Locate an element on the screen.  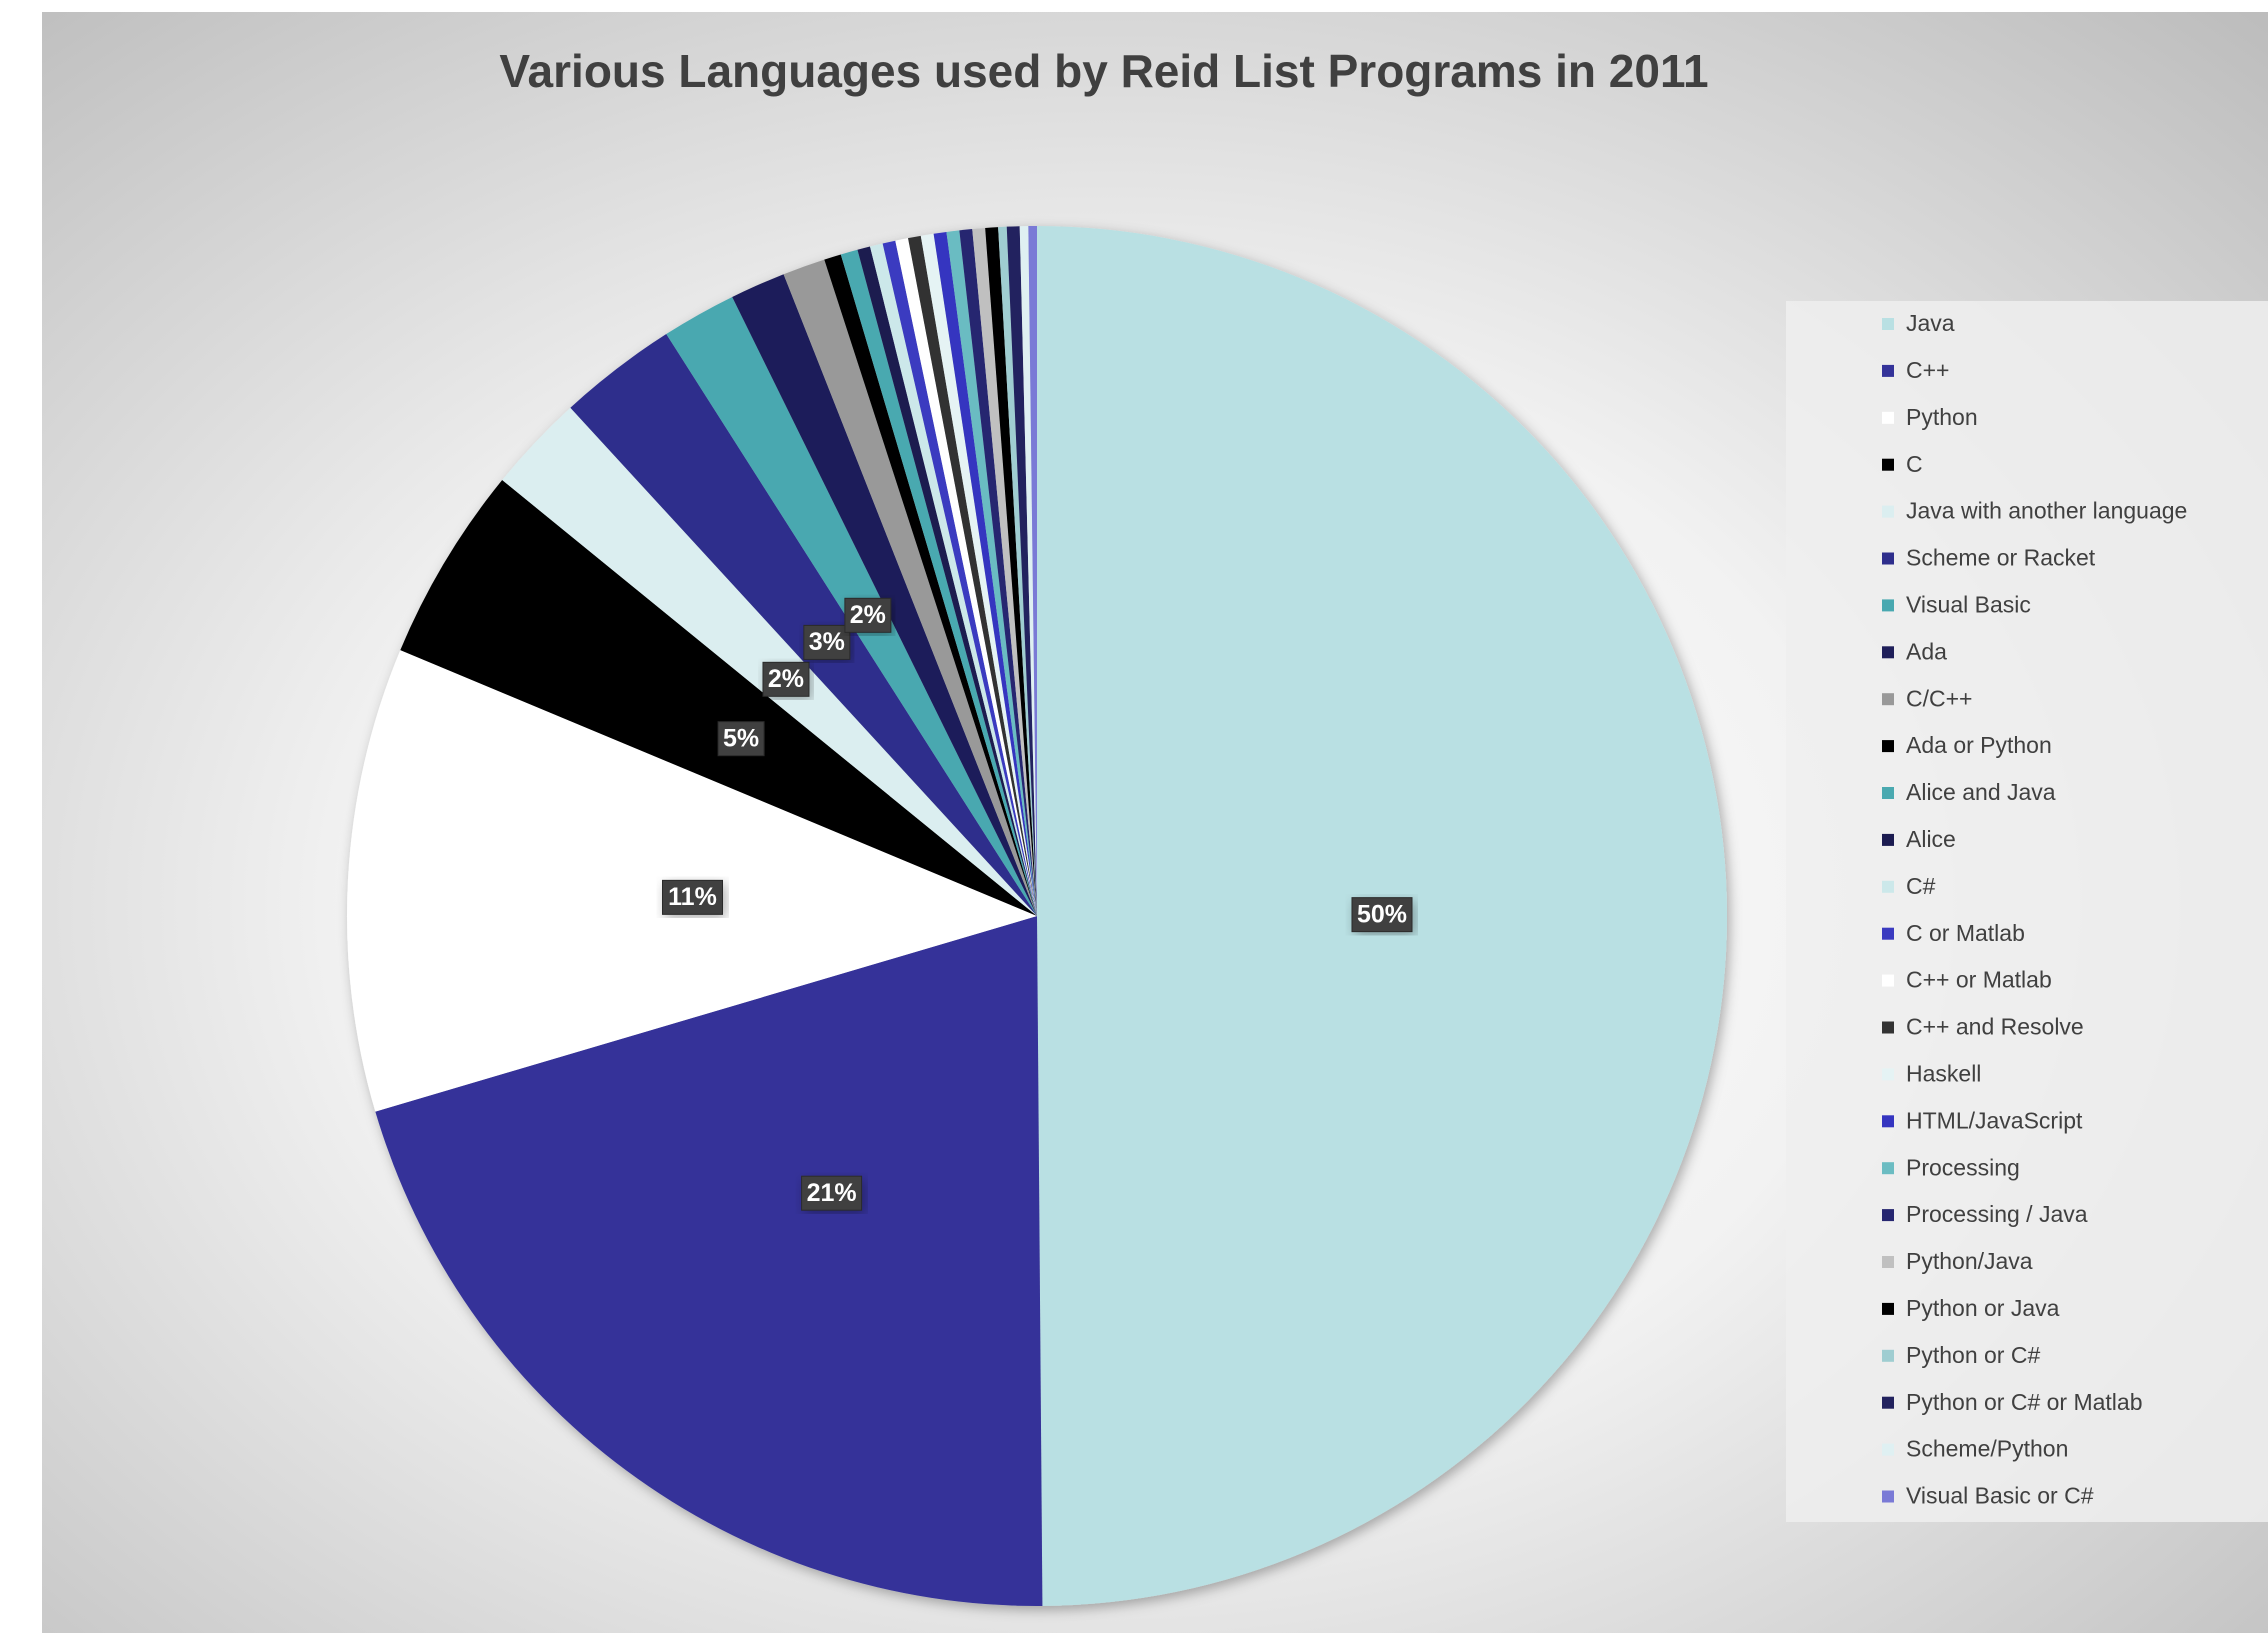
legend-label: Python/Java is located at coordinates (1969, 1261).